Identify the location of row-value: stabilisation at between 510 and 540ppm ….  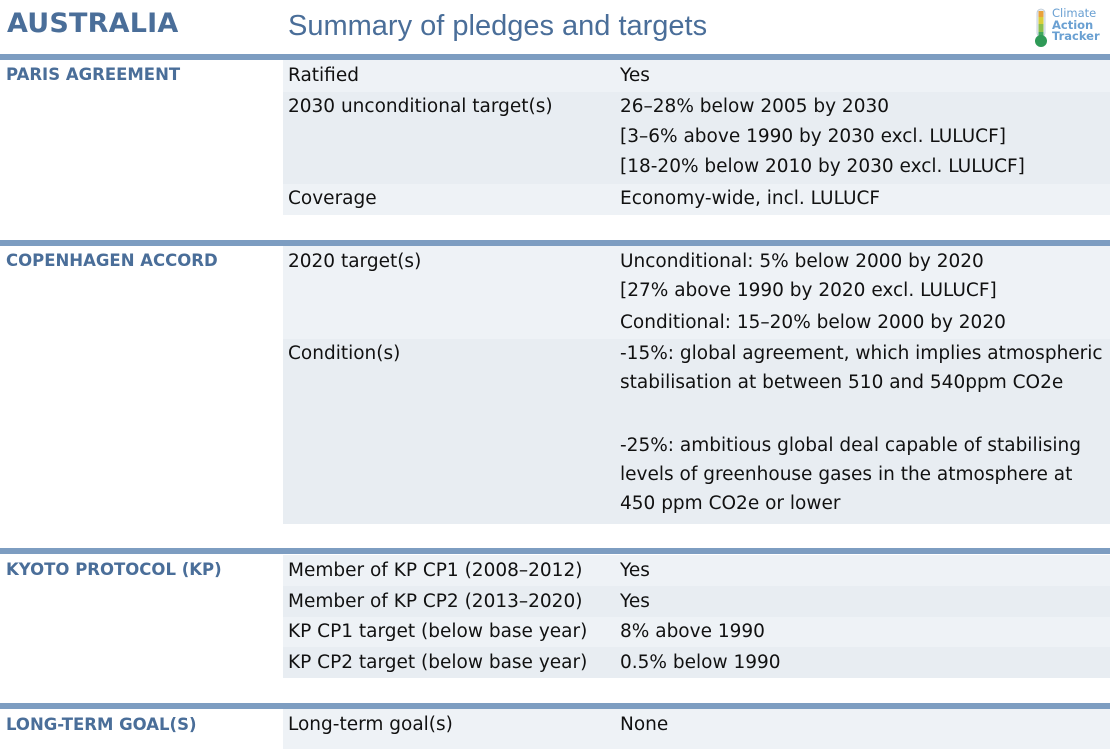
(842, 382).